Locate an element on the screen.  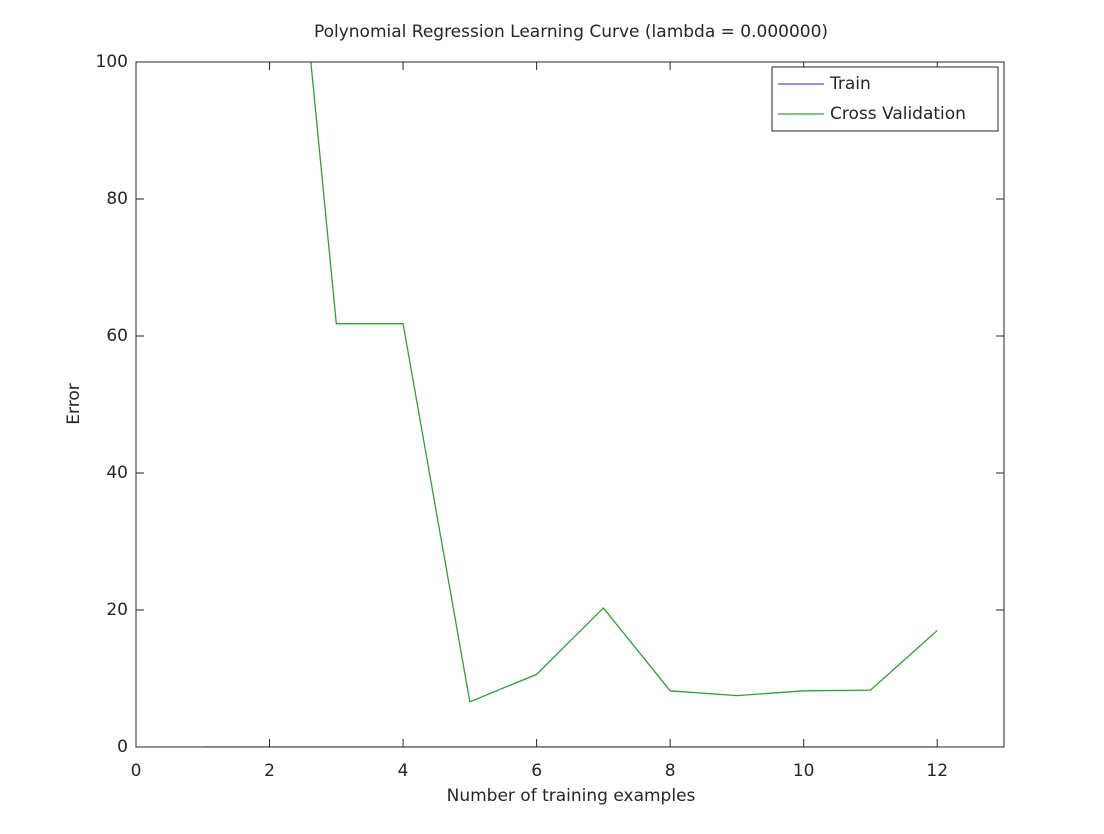
x-tick-label: 8 is located at coordinates (670, 771).